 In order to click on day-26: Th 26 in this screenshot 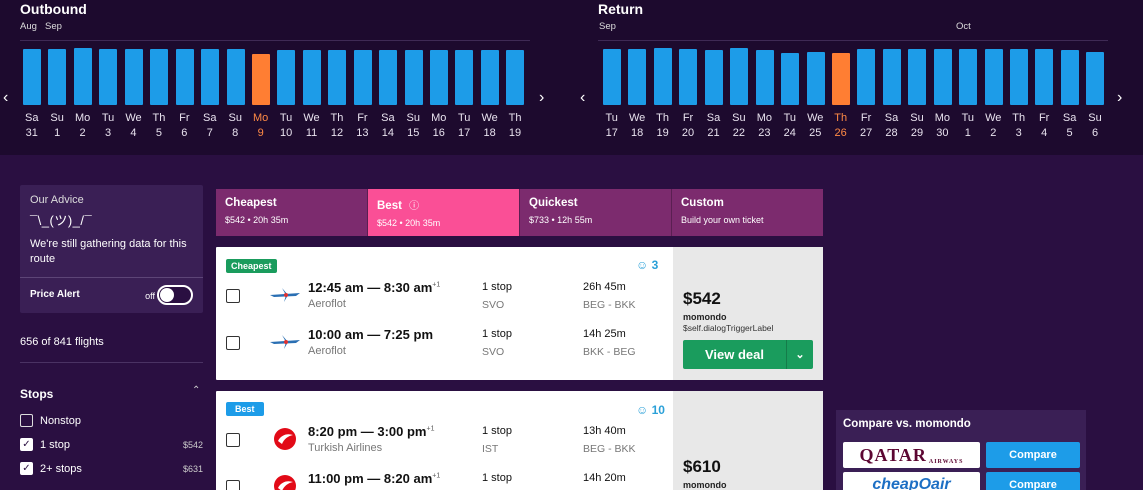, I will do `click(840, 126)`.